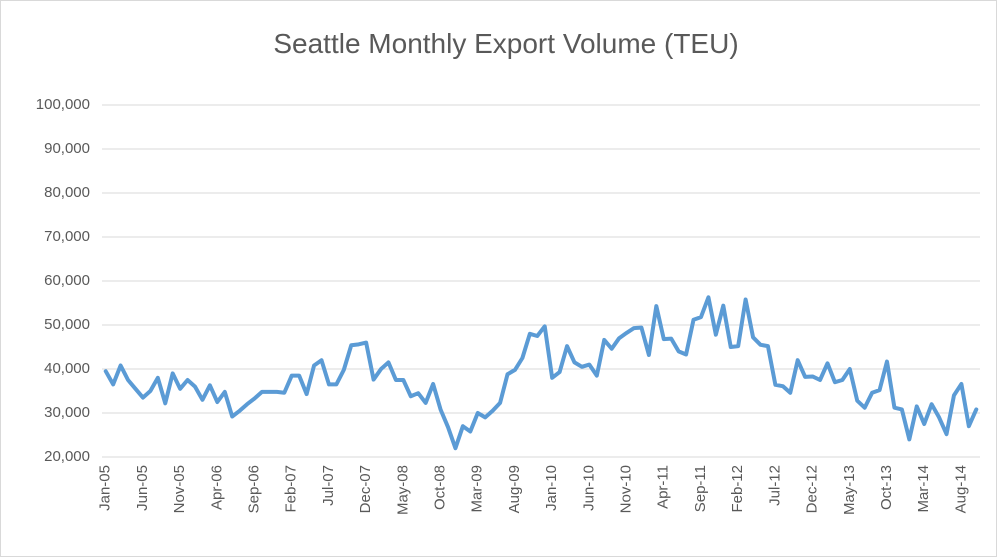 This screenshot has width=998, height=558. I want to click on x-tick-label: Nov-10, so click(626, 489).